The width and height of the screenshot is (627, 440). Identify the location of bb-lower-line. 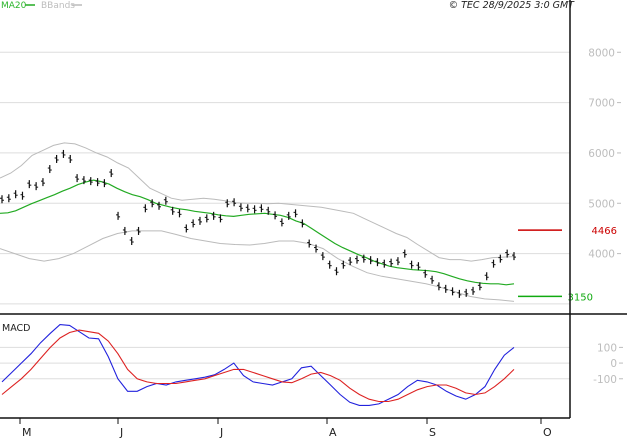
(257, 266).